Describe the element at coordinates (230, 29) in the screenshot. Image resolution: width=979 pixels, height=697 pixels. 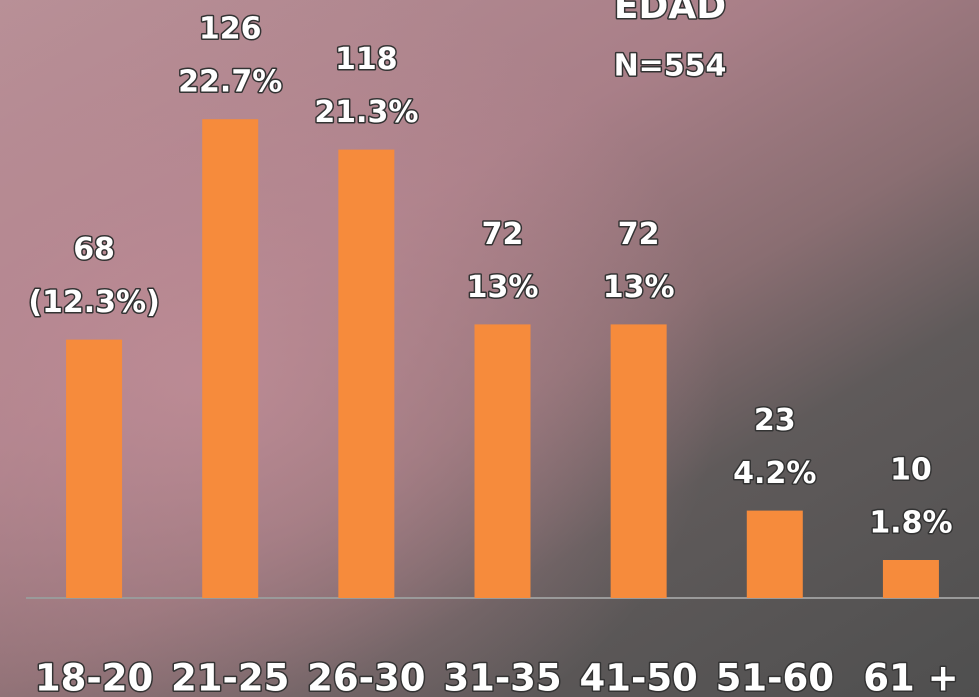
I see `value-label: 126` at that location.